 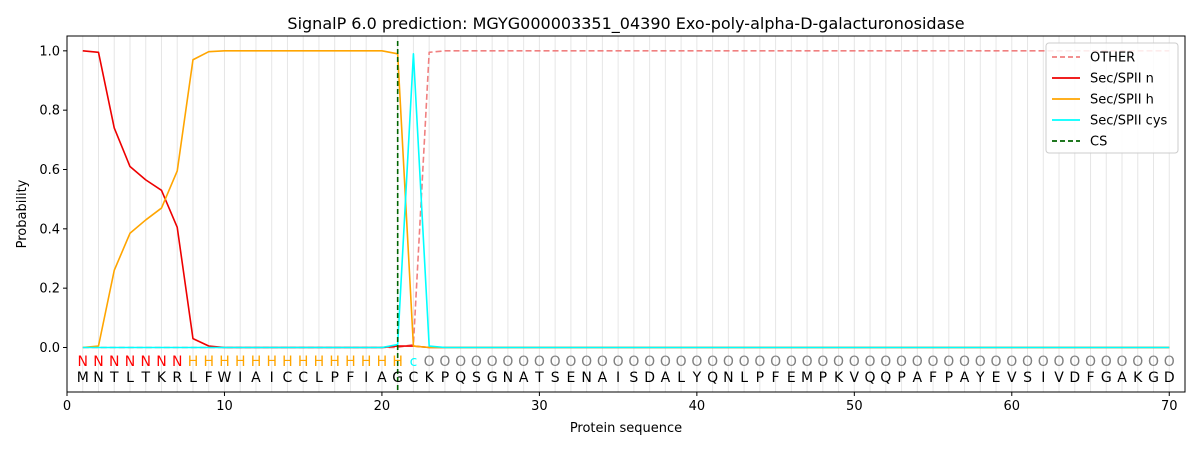 What do you see at coordinates (1012, 406) in the screenshot?
I see `x-tick-label: 60` at bounding box center [1012, 406].